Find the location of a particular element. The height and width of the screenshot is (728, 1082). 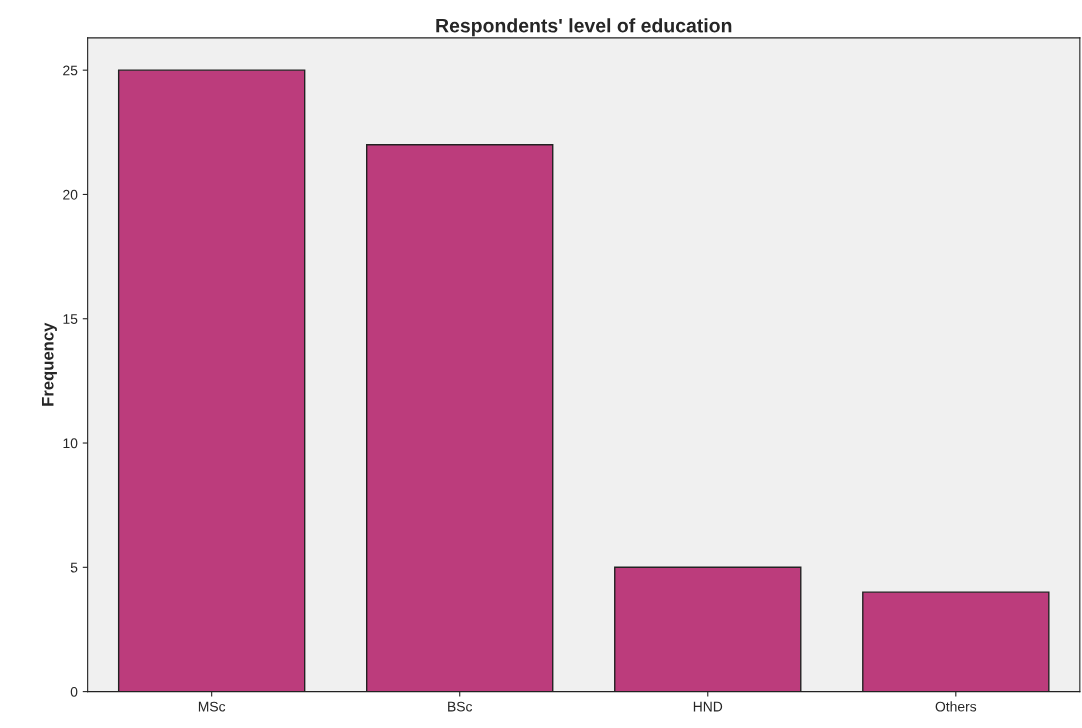

y-tick-label: 0 is located at coordinates (74, 691).